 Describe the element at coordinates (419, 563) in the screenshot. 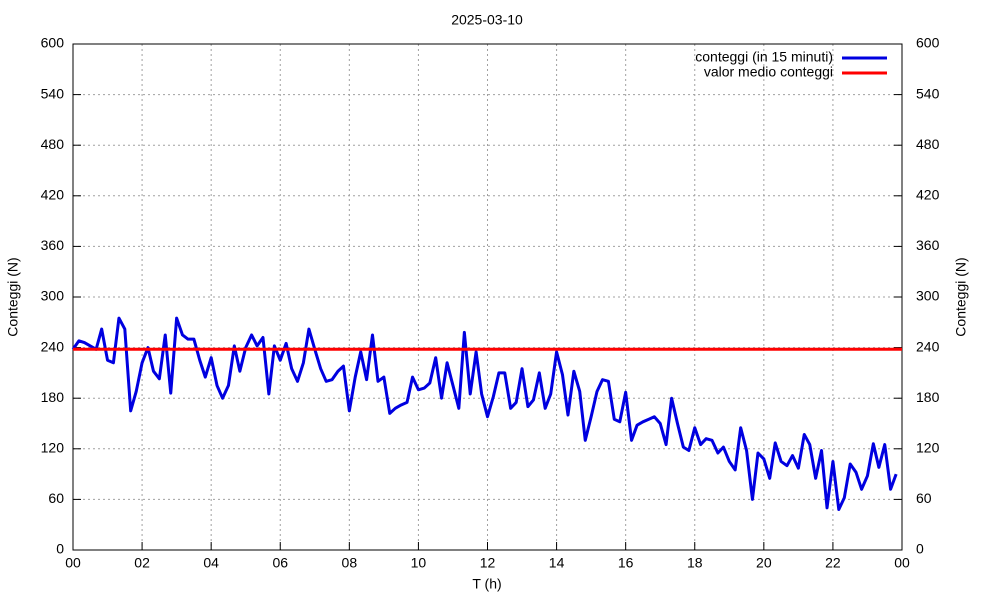

I see `x-tick-label: 10` at that location.